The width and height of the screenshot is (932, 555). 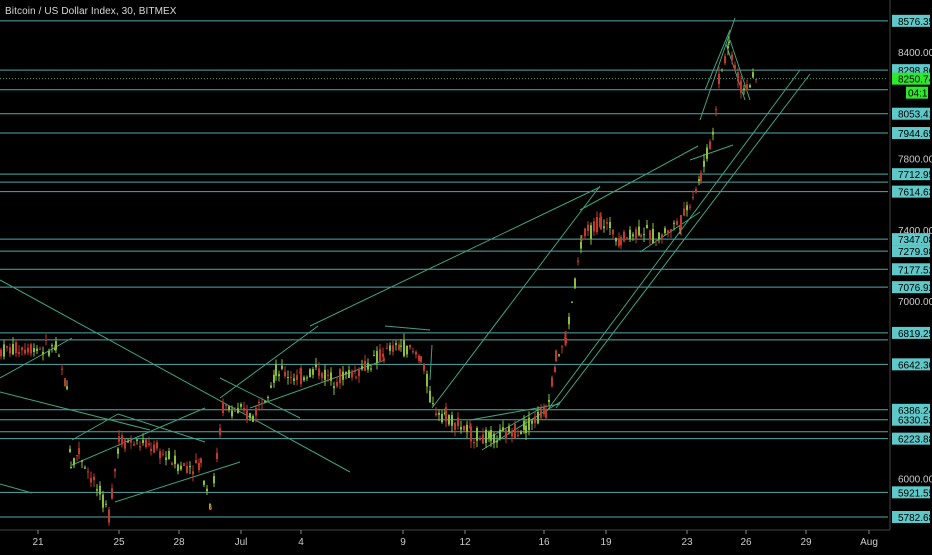 I want to click on level-price-text: 6642.30, so click(x=915, y=365).